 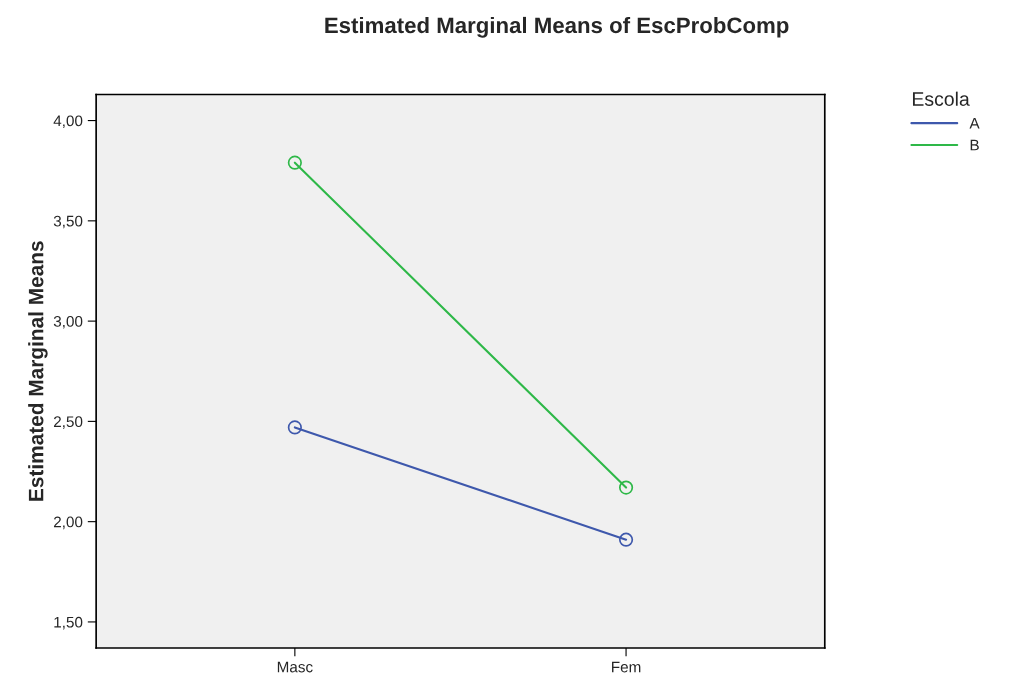 I want to click on y-tick-label: 3,50, so click(x=68, y=222).